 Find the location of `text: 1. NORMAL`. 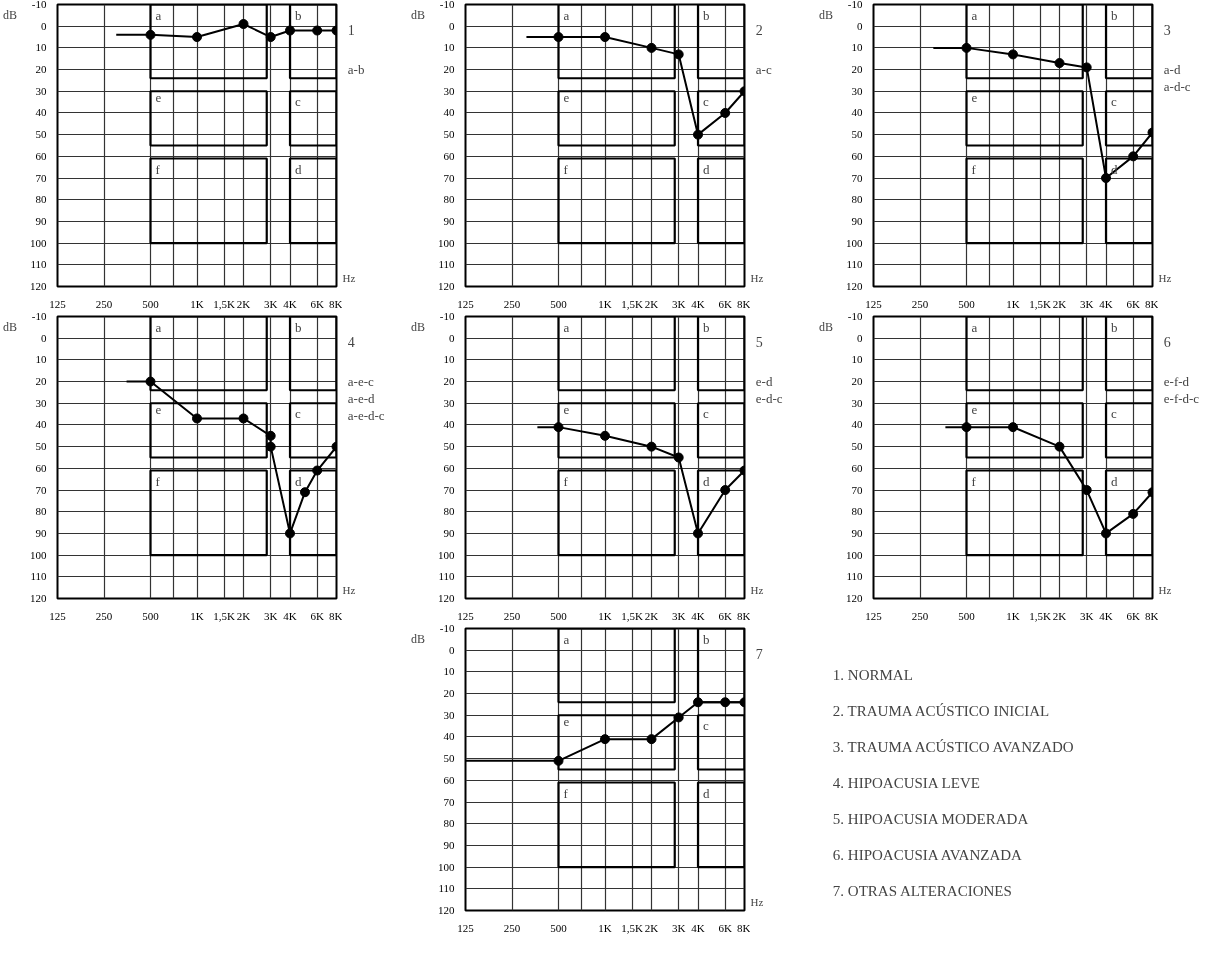

text: 1. NORMAL is located at coordinates (872, 674).